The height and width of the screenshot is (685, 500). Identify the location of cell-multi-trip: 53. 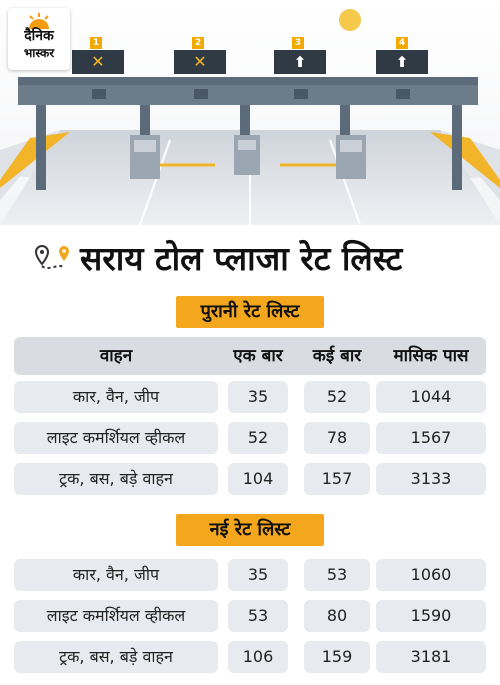
(337, 575).